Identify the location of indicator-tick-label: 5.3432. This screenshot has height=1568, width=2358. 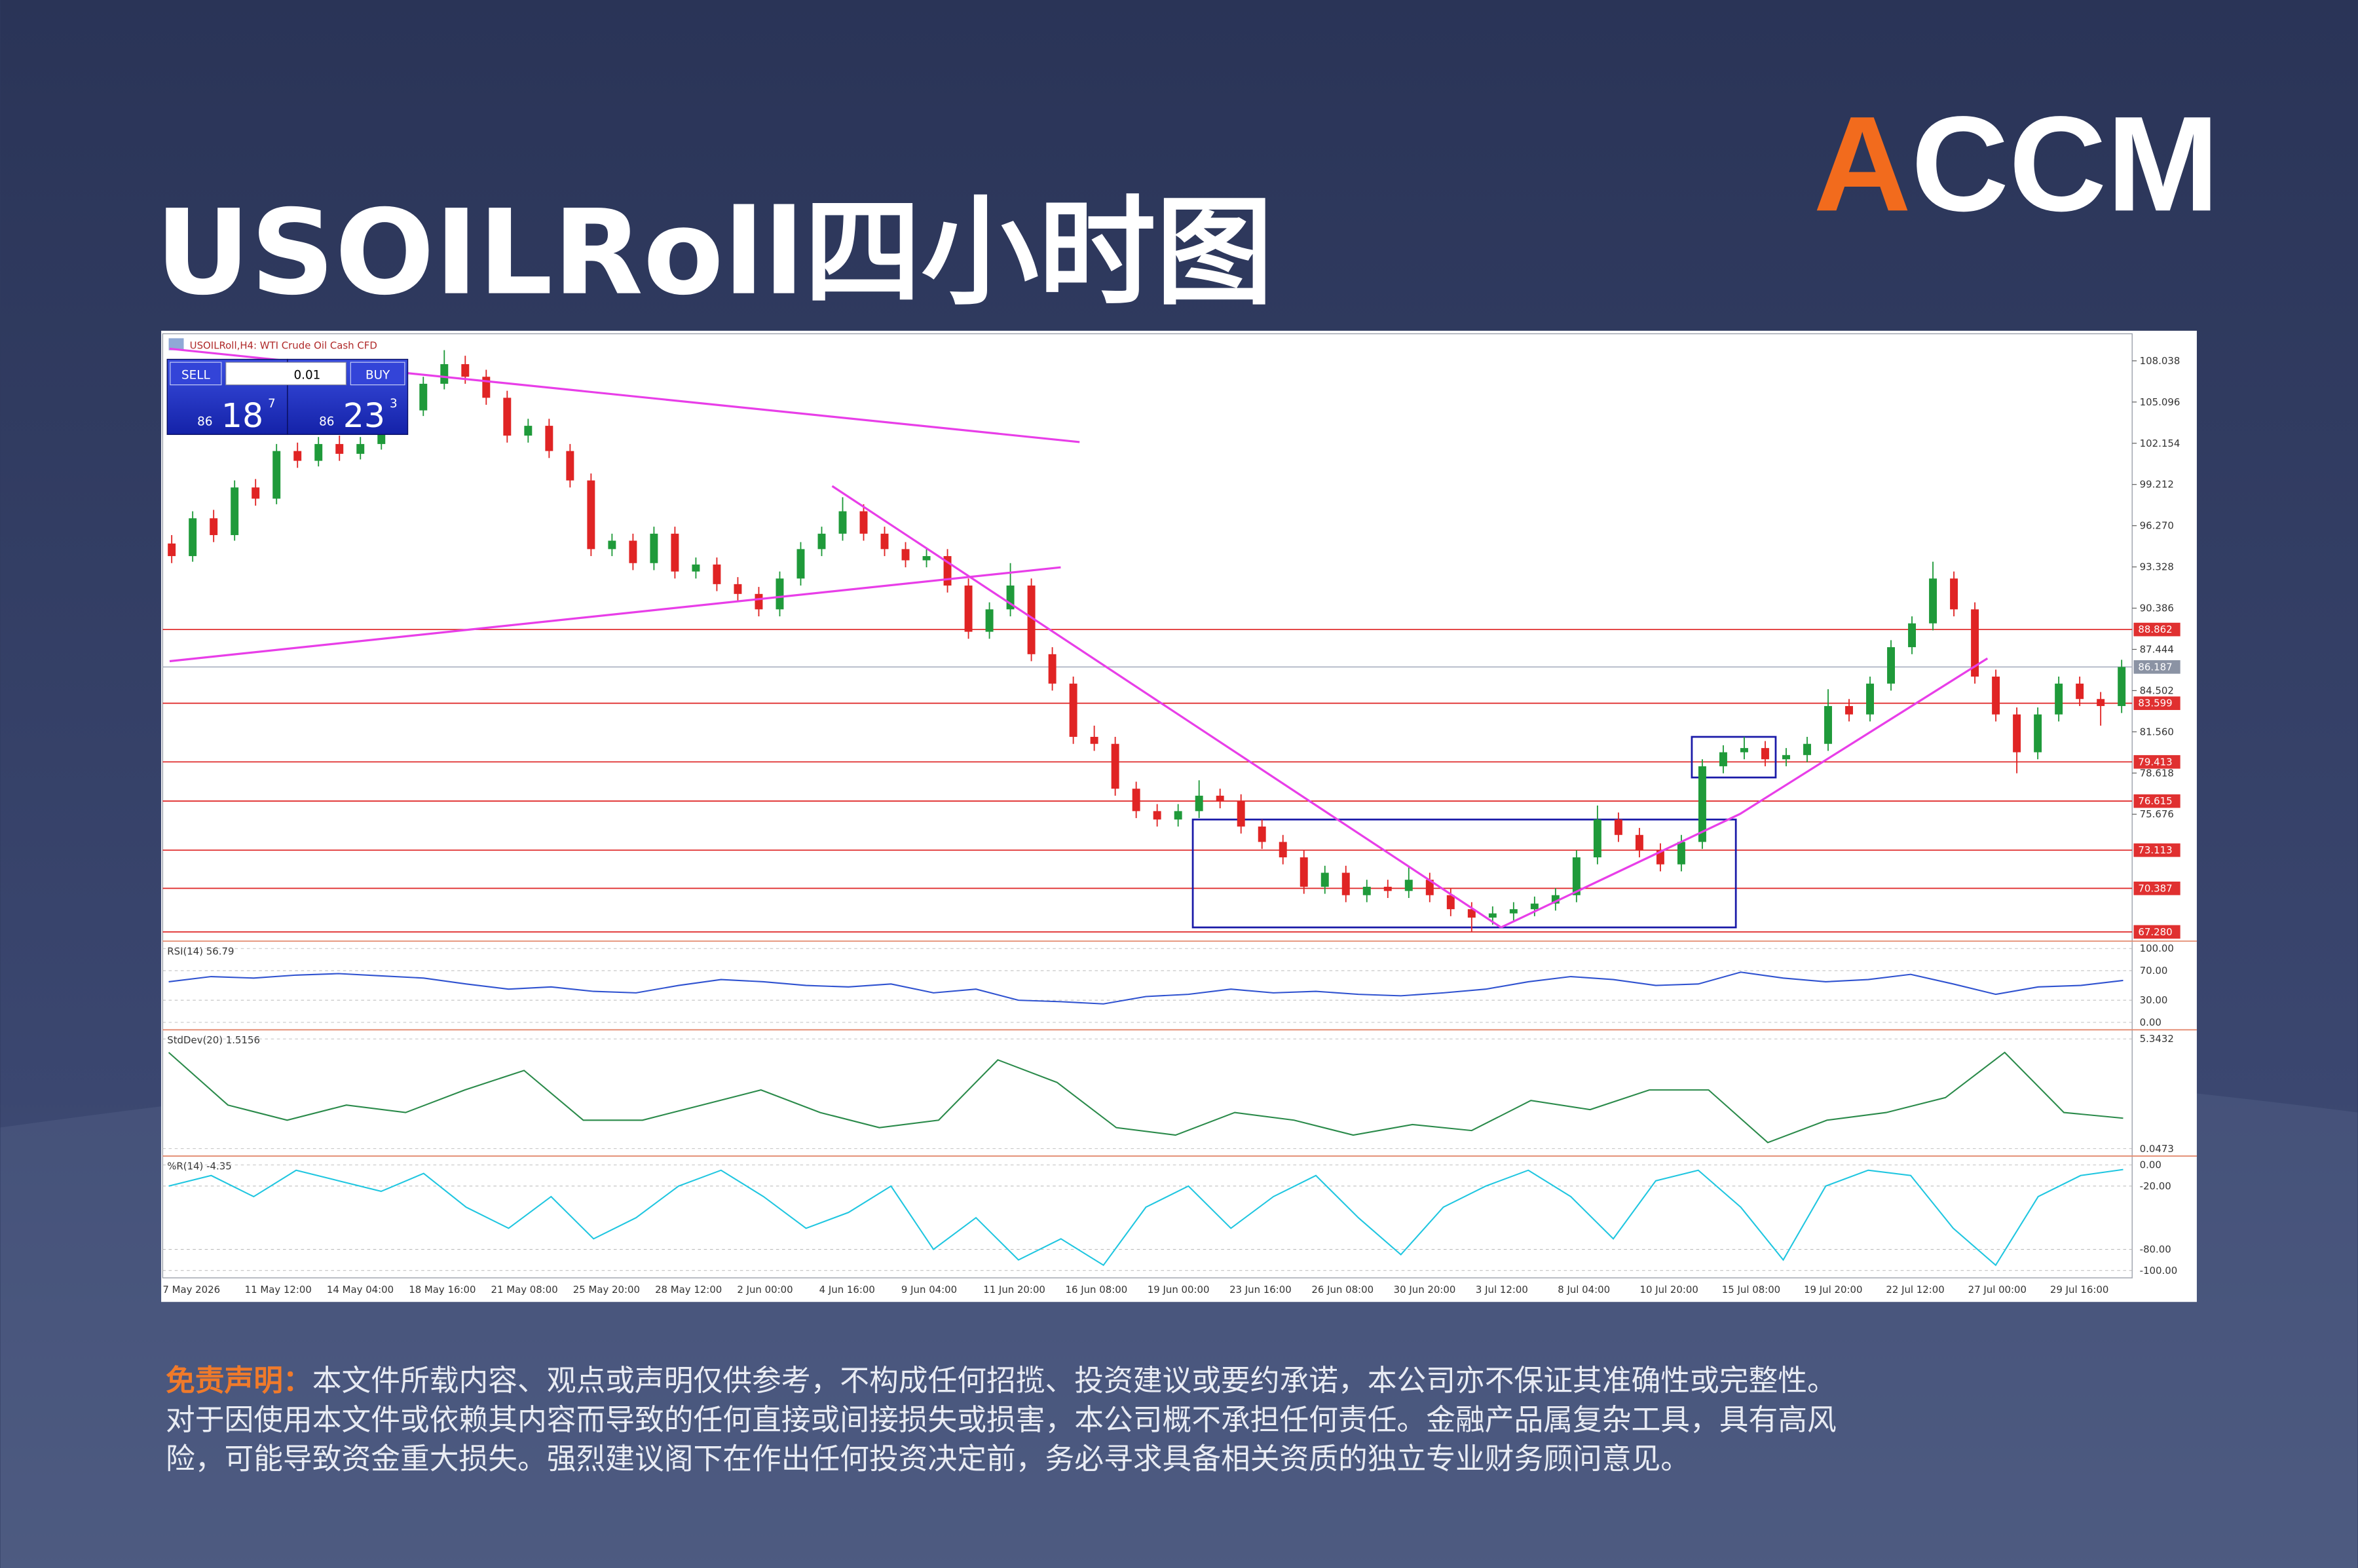
(2157, 1039).